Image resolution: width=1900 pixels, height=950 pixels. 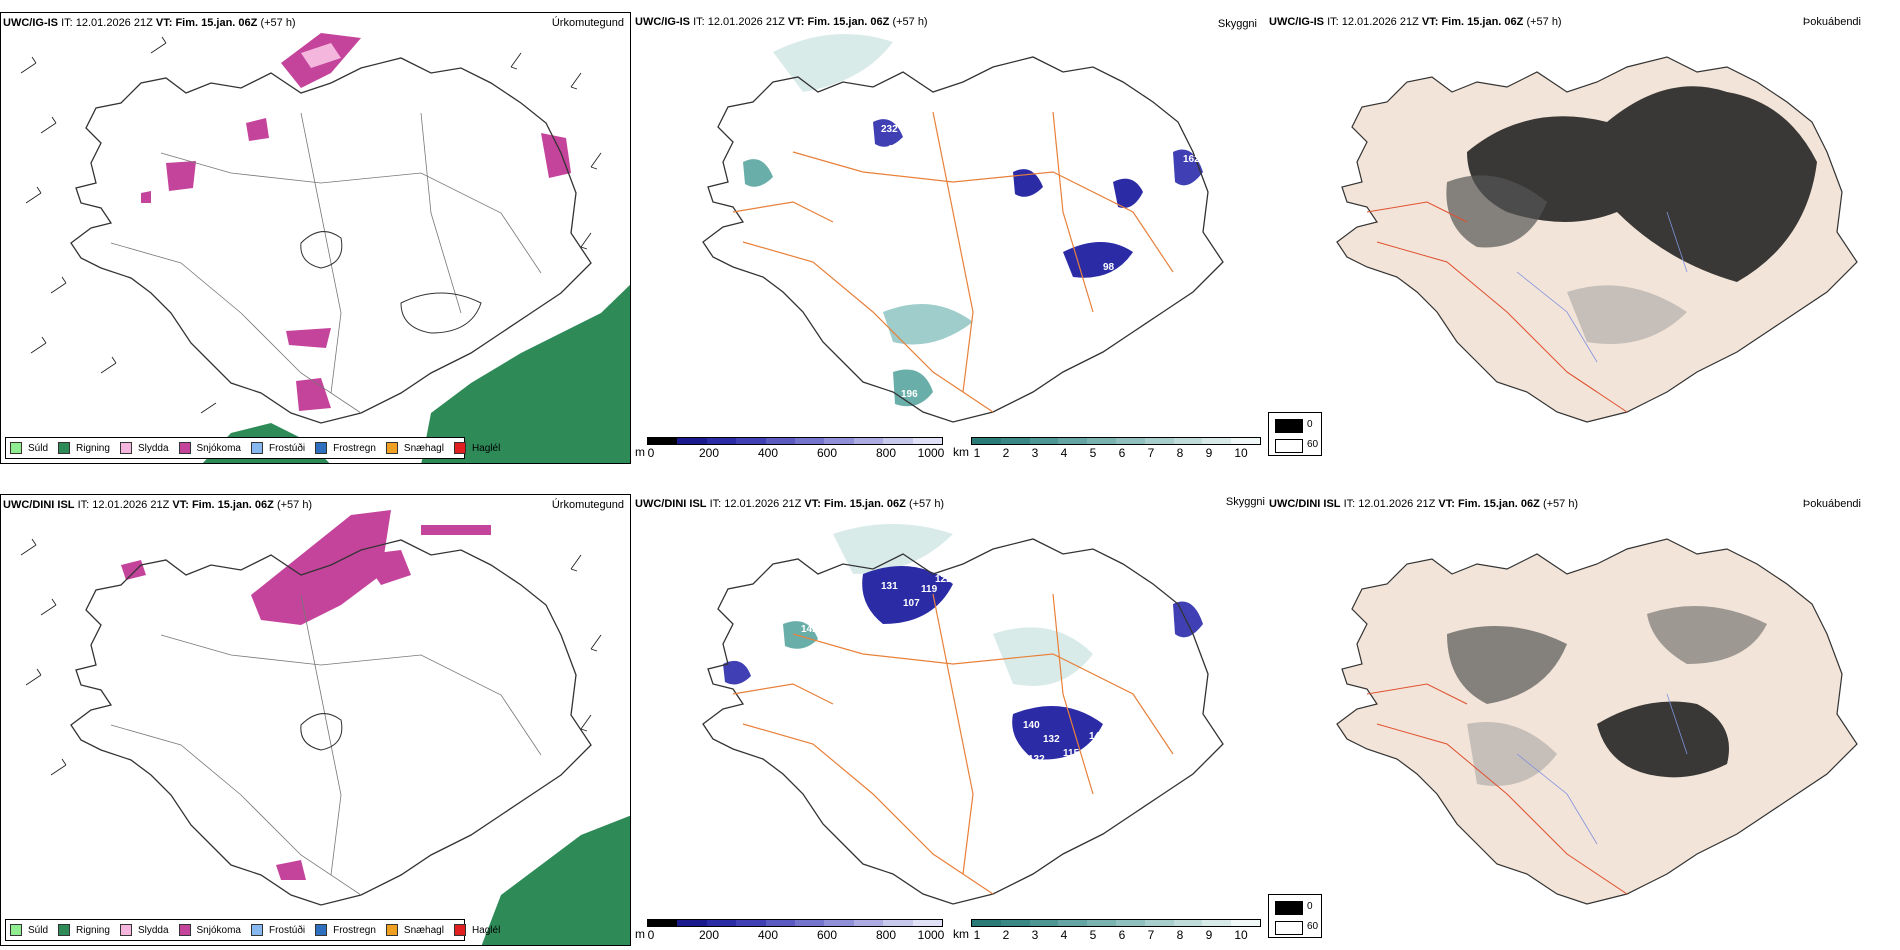 What do you see at coordinates (1512, 754) in the screenshot?
I see `fog-light` at bounding box center [1512, 754].